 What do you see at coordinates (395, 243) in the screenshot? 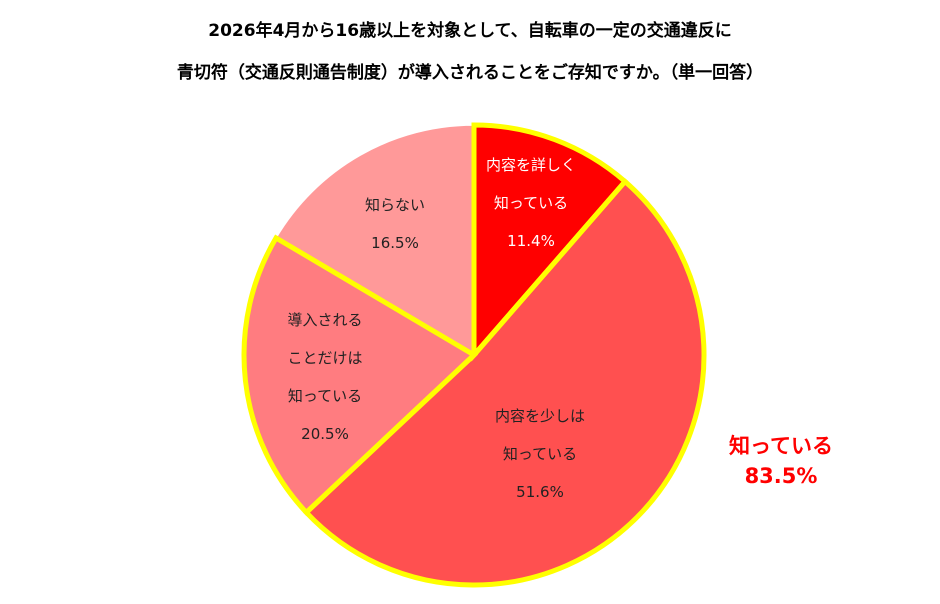
I see `slice-value-label-4: 16.5%` at bounding box center [395, 243].